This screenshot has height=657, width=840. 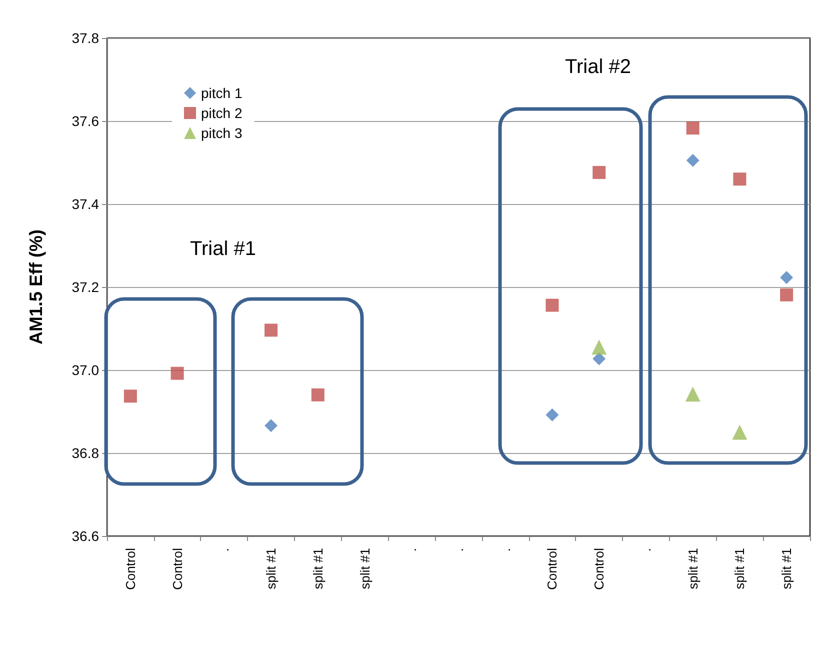 What do you see at coordinates (86, 536) in the screenshot?
I see `y-tick-label: 36.6` at bounding box center [86, 536].